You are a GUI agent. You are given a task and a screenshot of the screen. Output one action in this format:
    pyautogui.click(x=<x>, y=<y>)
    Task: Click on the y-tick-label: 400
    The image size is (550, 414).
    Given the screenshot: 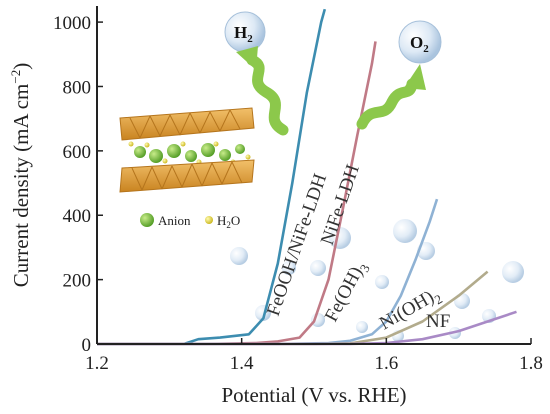 What is the action you would take?
    pyautogui.click(x=77, y=216)
    